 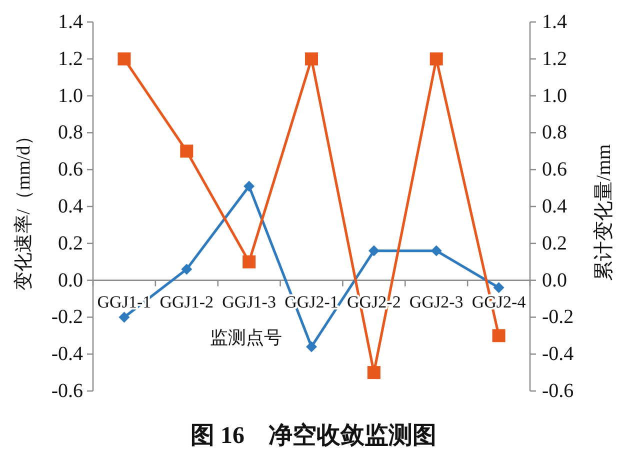 What do you see at coordinates (554, 207) in the screenshot?
I see `y2-tick-label: 0.4` at bounding box center [554, 207].